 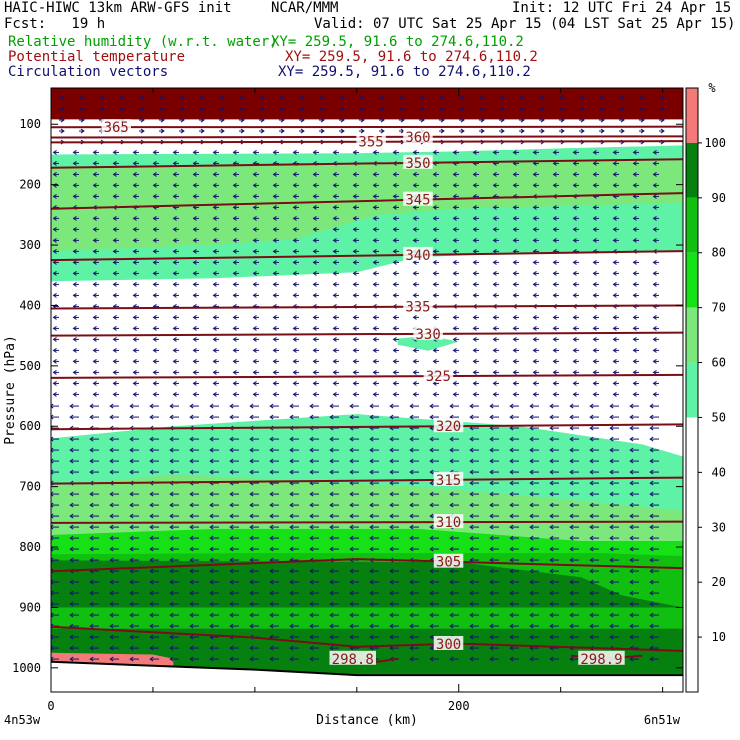 I want to click on theta-label-bg, so click(x=418, y=253).